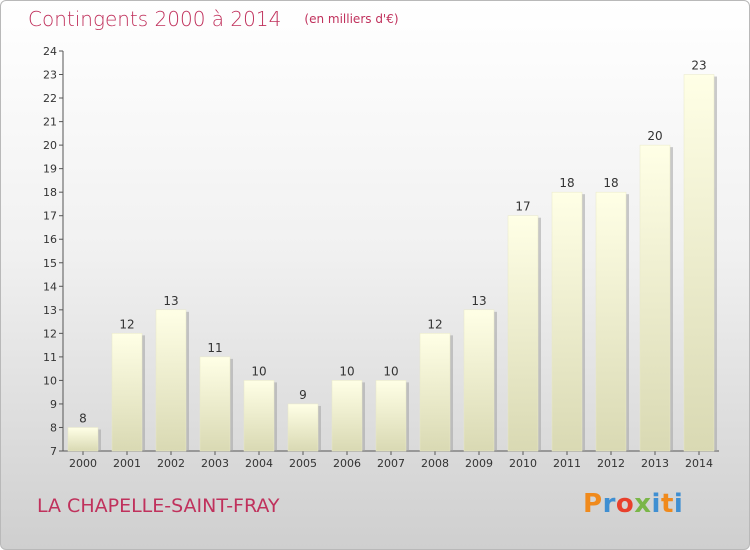 This screenshot has width=750, height=550. I want to click on value-label: 20, so click(654, 136).